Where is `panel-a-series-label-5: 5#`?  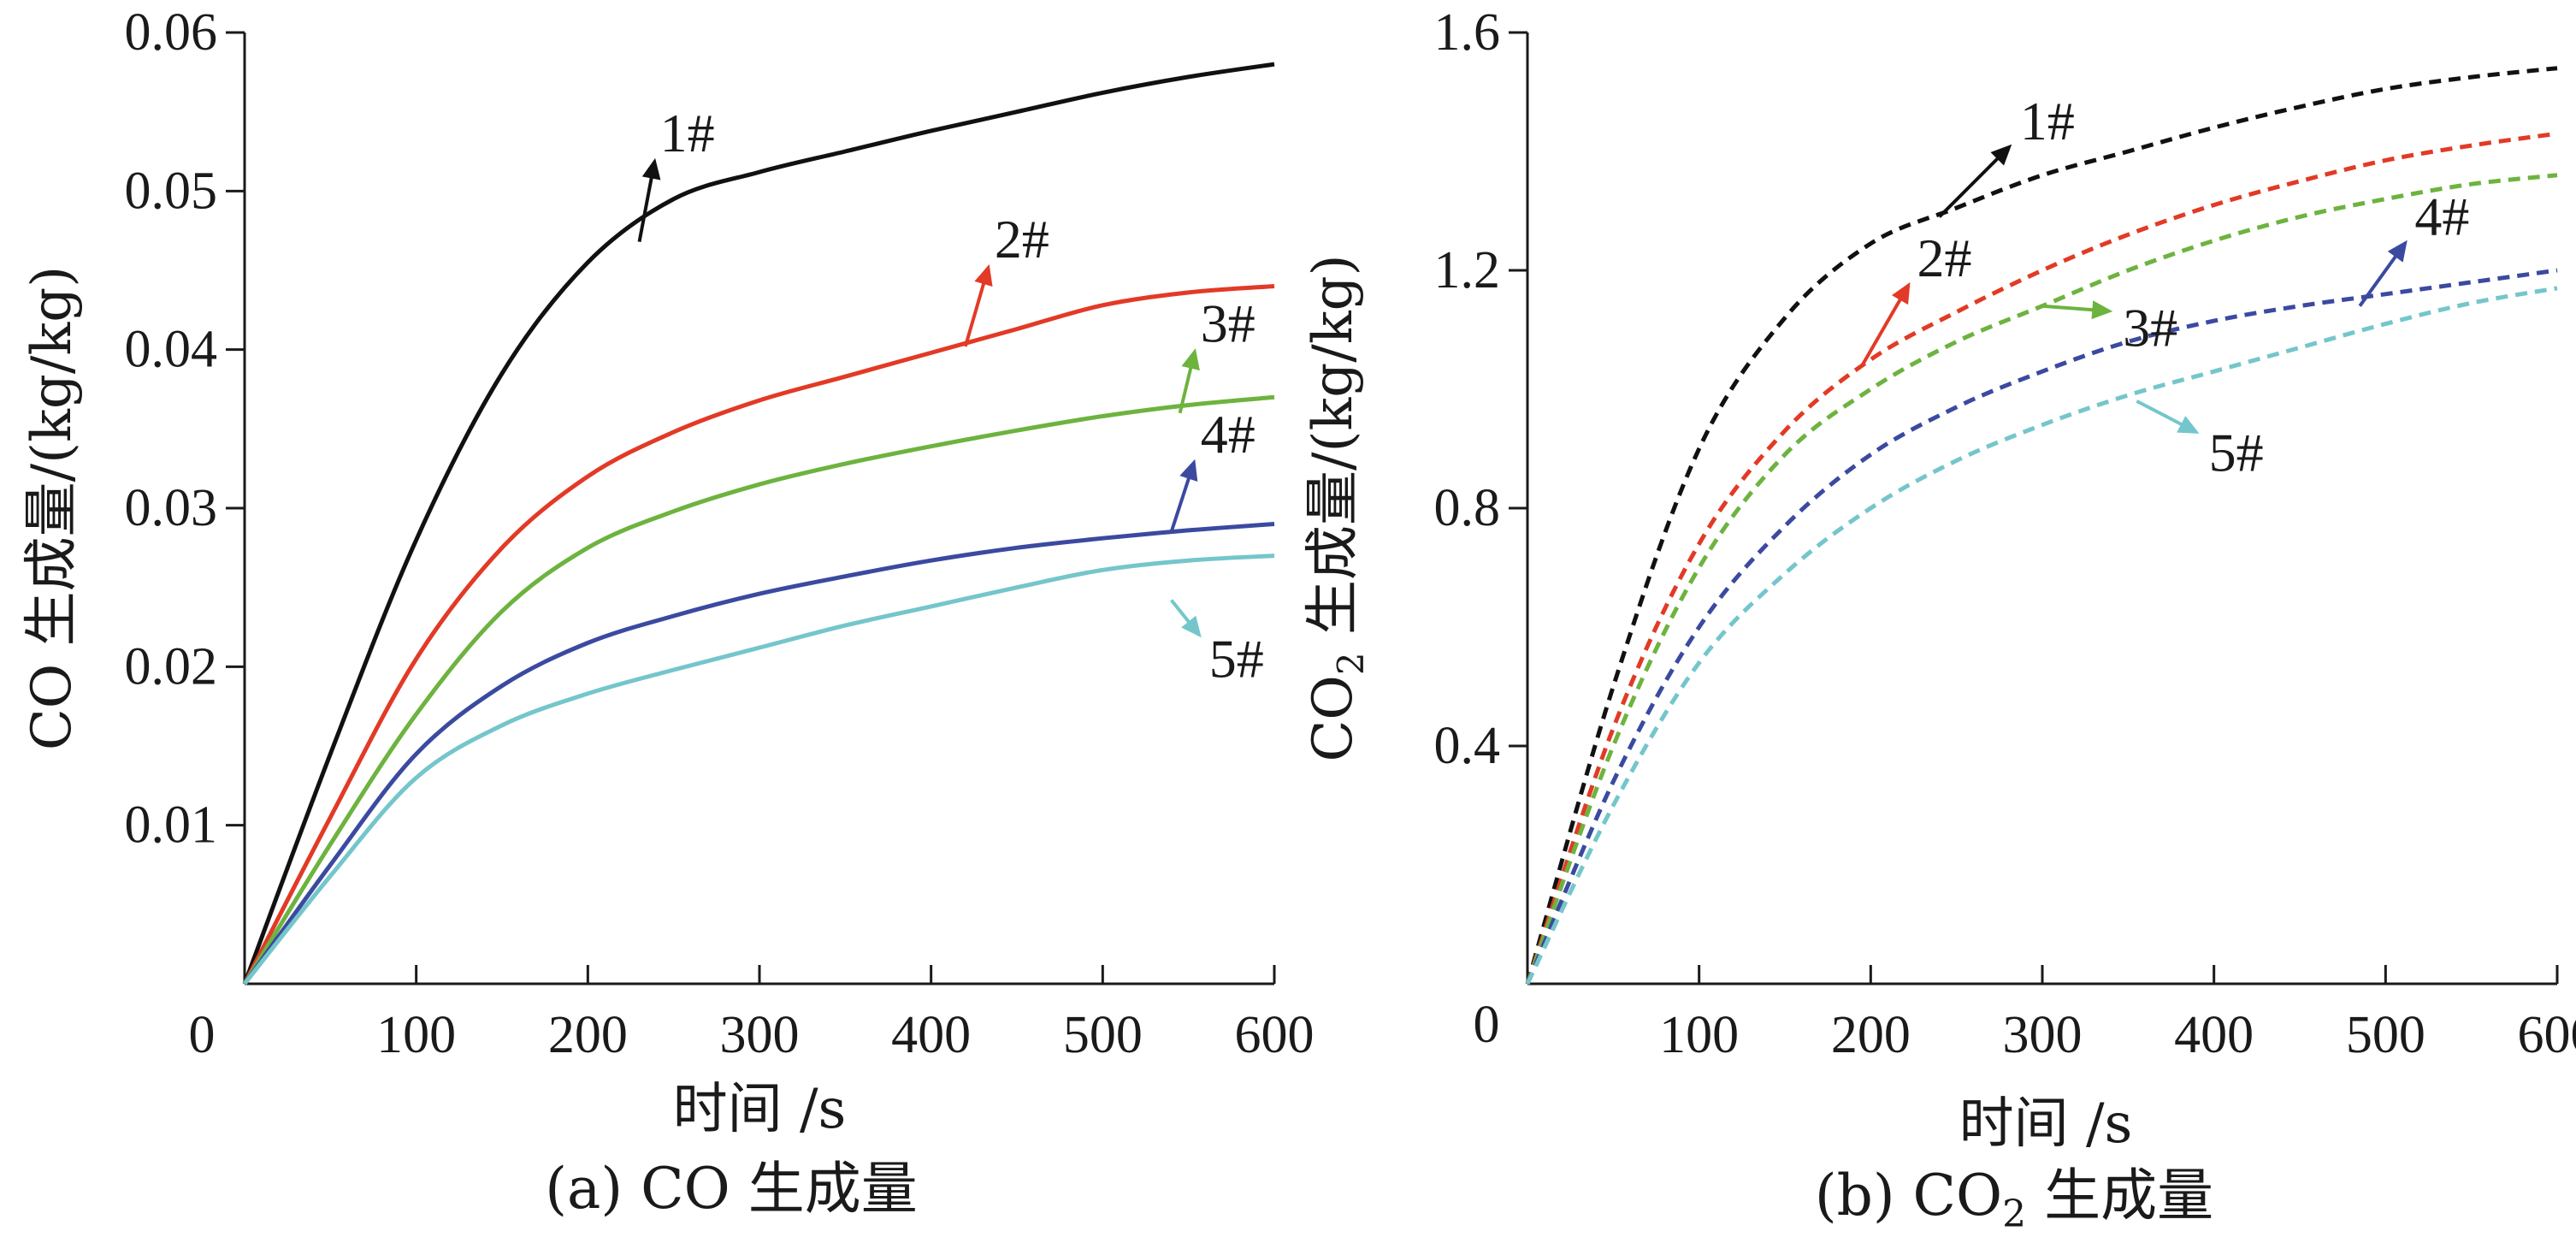
panel-a-series-label-5: 5# is located at coordinates (1236, 660).